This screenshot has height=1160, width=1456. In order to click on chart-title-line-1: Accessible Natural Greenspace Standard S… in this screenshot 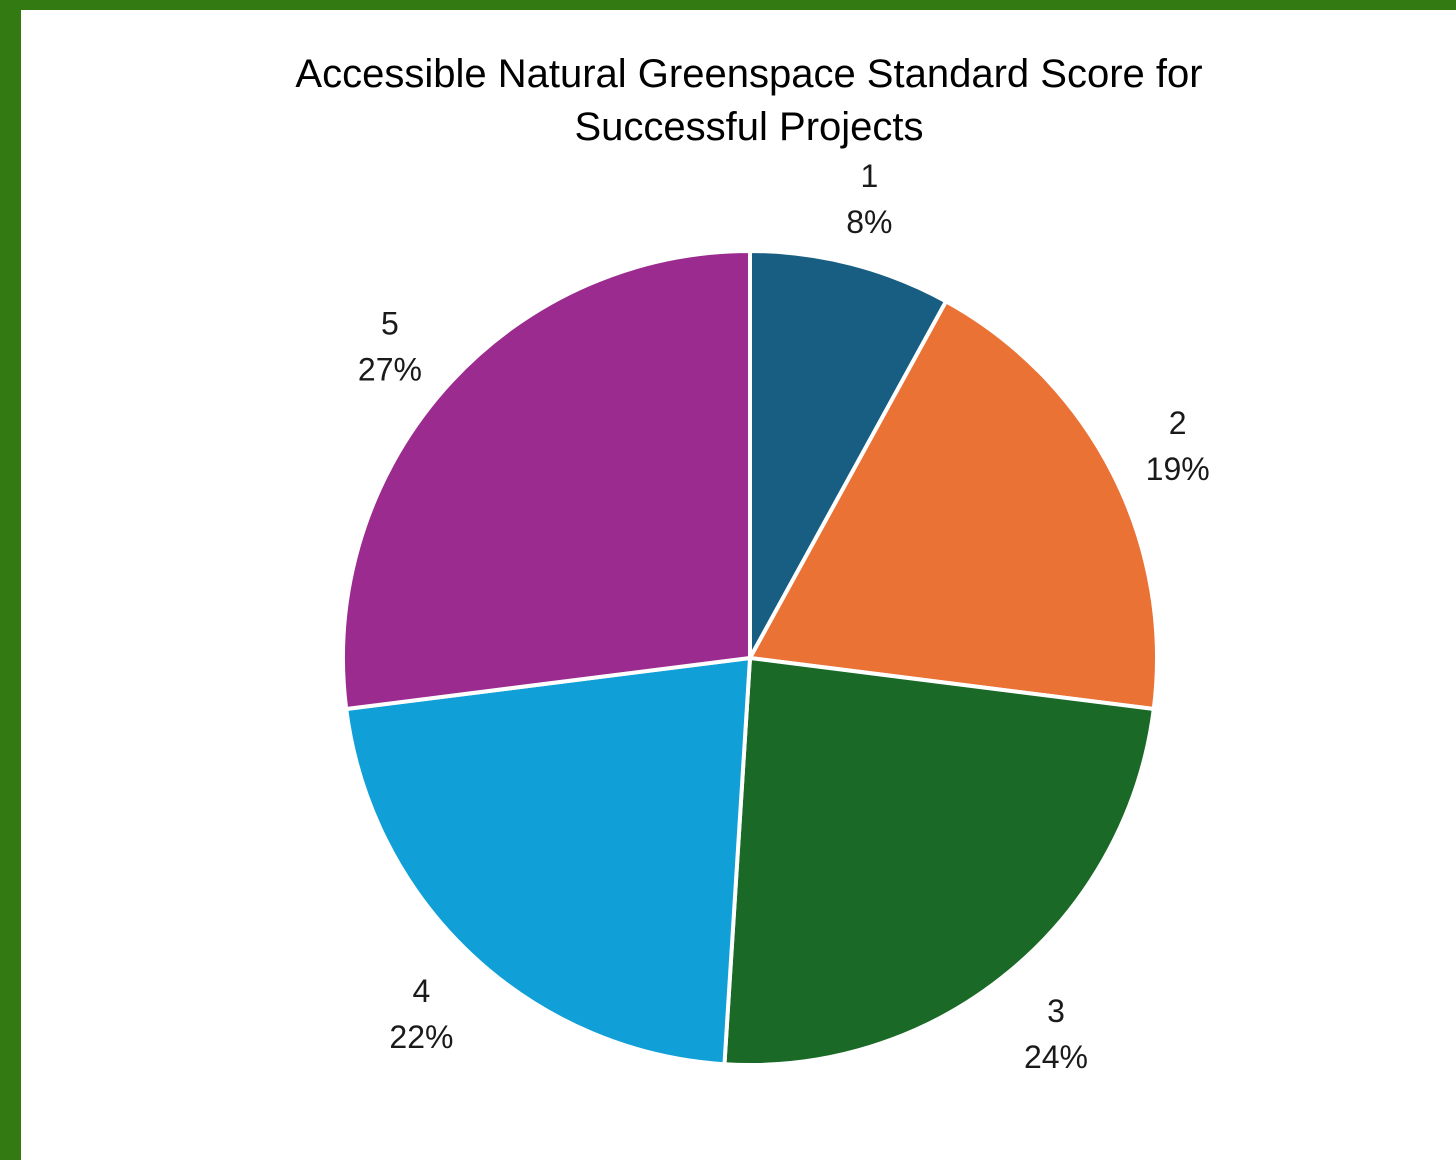, I will do `click(748, 74)`.